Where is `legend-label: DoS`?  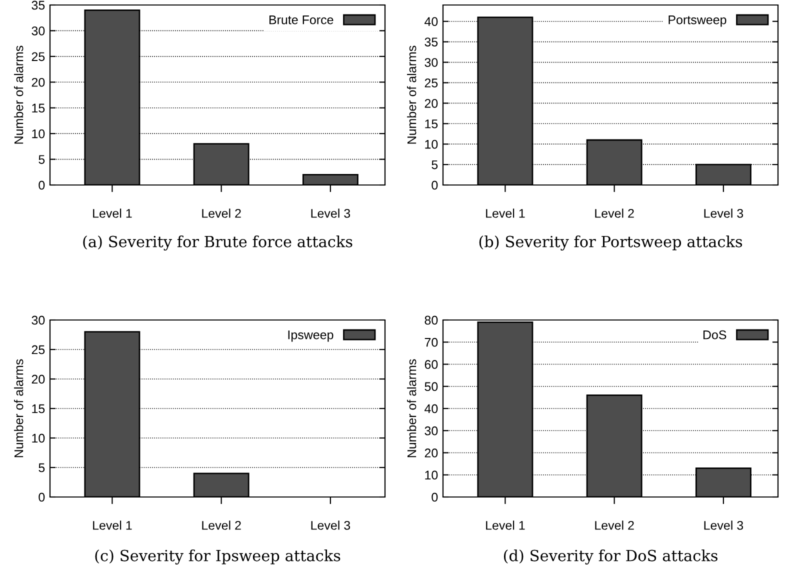 legend-label: DoS is located at coordinates (714, 335).